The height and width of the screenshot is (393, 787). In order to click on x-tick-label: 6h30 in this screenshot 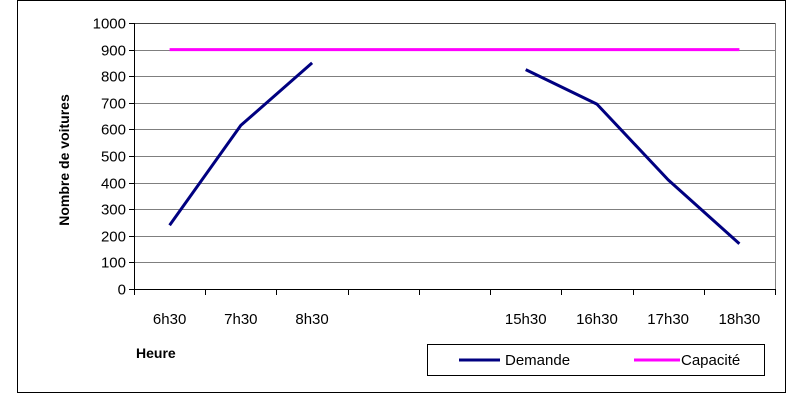, I will do `click(169, 319)`.